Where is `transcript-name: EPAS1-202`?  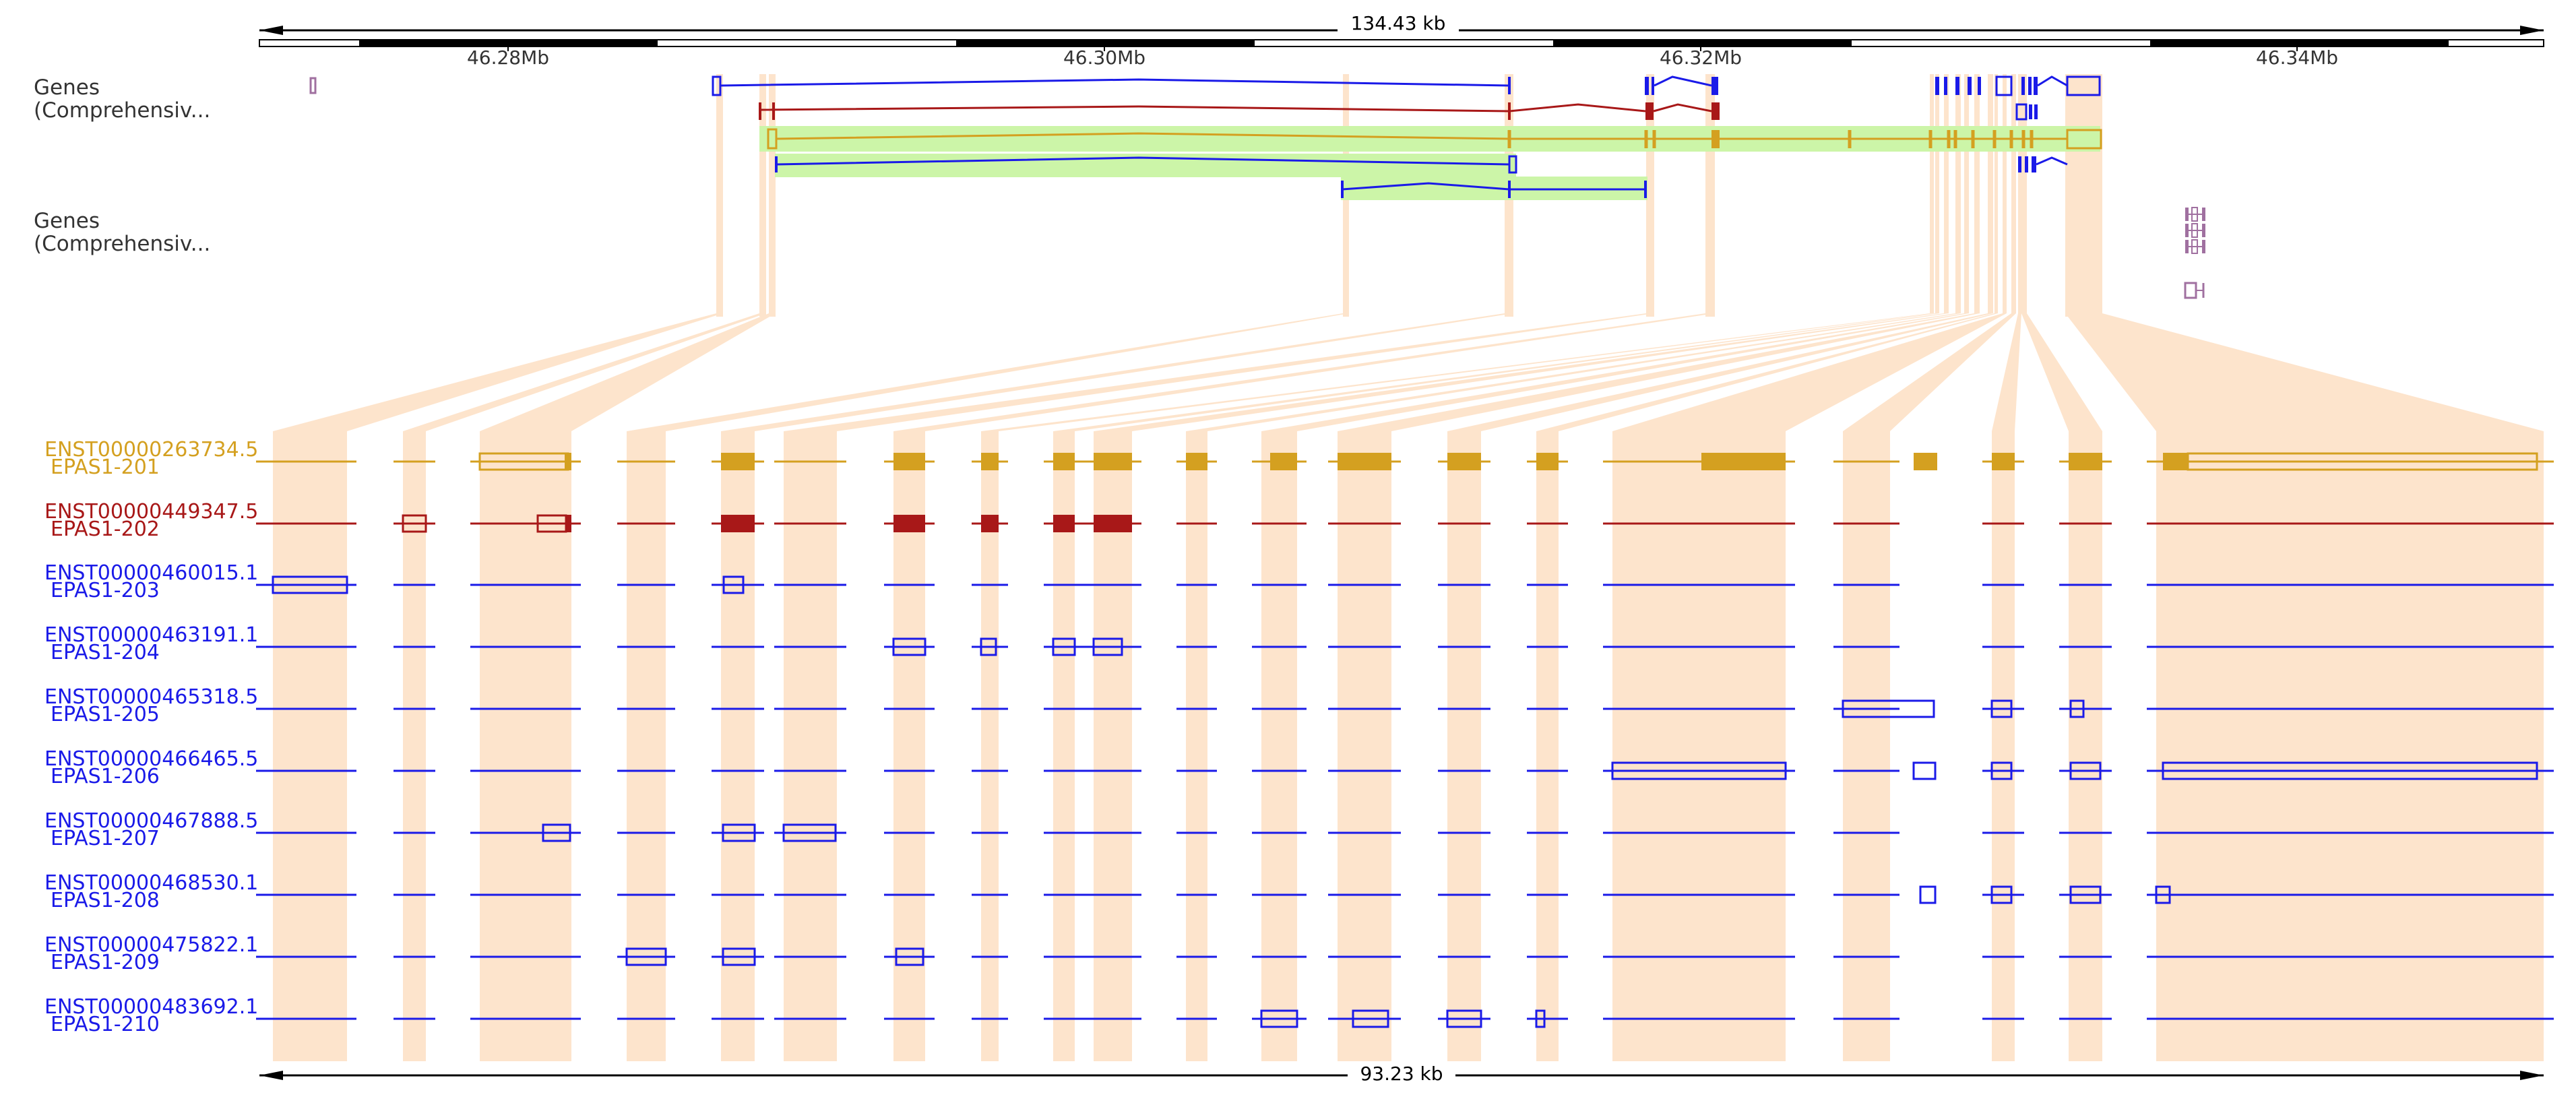
transcript-name: EPAS1-202 is located at coordinates (105, 529).